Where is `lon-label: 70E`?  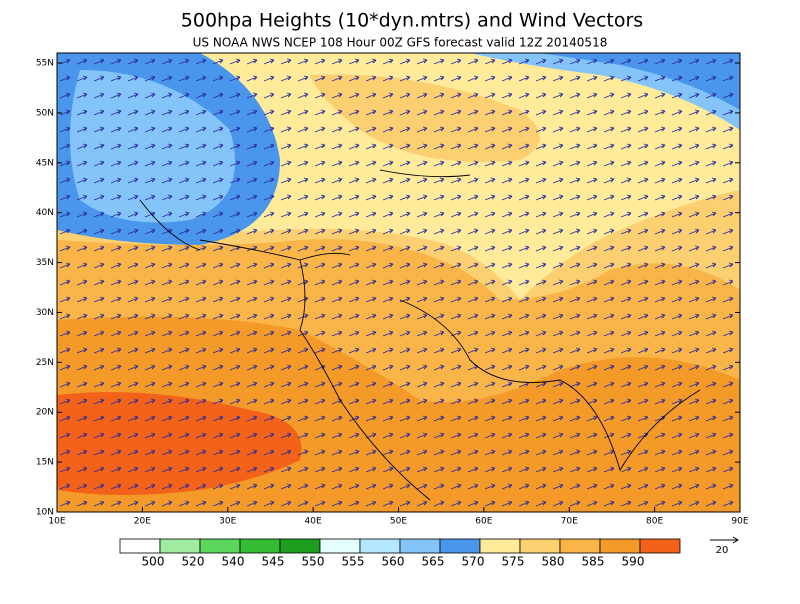 lon-label: 70E is located at coordinates (569, 522).